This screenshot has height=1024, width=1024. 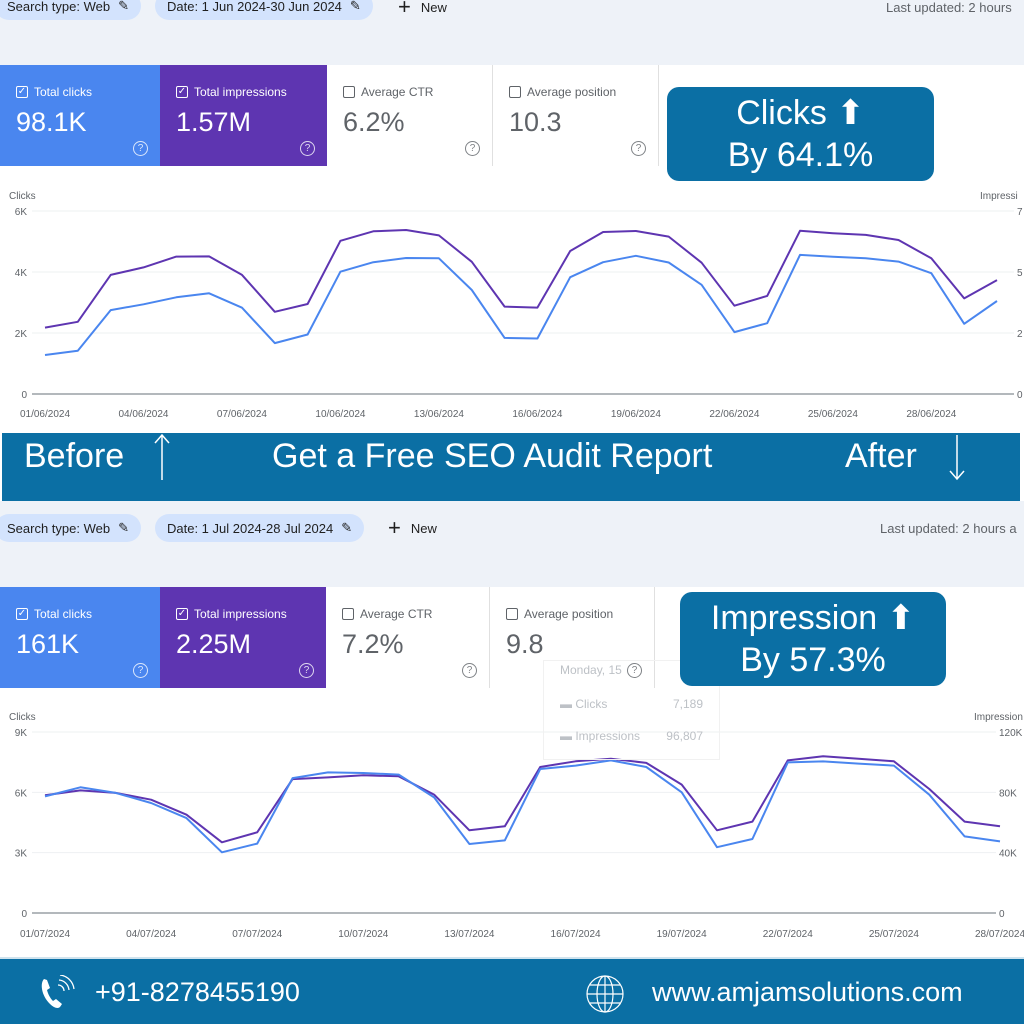 What do you see at coordinates (45, 934) in the screenshot?
I see `x-tick-label: 01/07/2024` at bounding box center [45, 934].